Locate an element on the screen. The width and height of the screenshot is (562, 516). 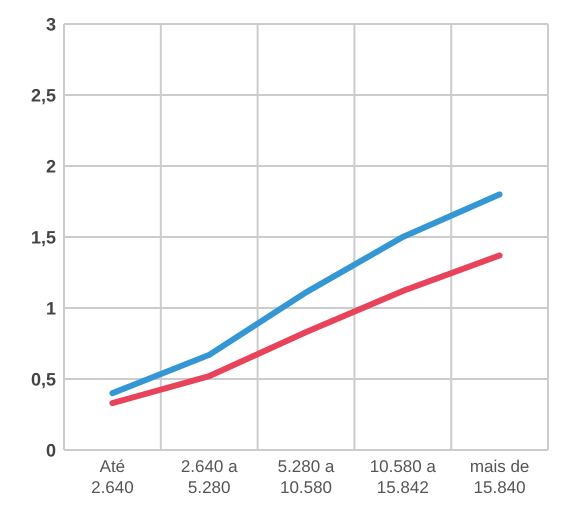
x-tick-label: mais de 15.840 is located at coordinates (500, 477).